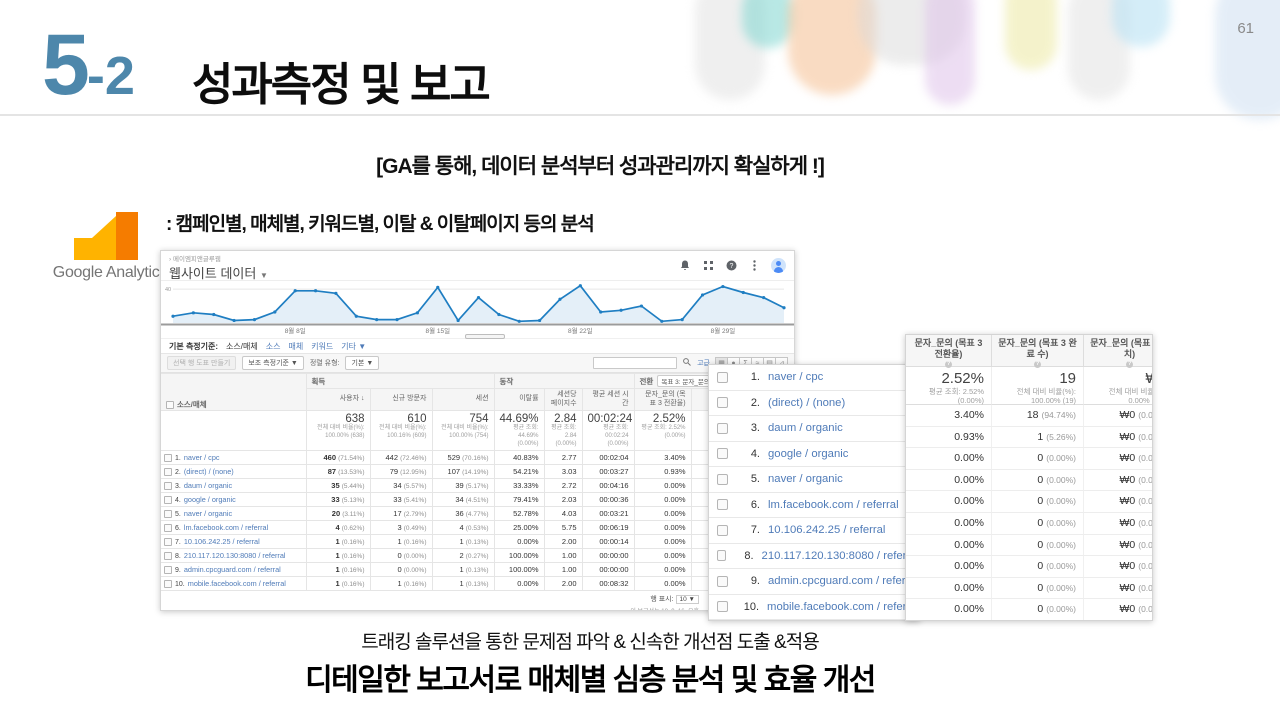  Describe the element at coordinates (415, 529) in the screenshot. I see `metric-percent: (0.49%)` at that location.